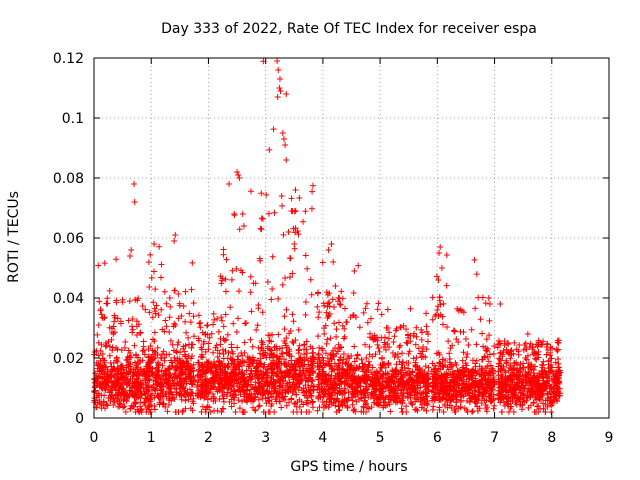  Describe the element at coordinates (68, 299) in the screenshot. I see `y-tick-label: 0.04` at that location.